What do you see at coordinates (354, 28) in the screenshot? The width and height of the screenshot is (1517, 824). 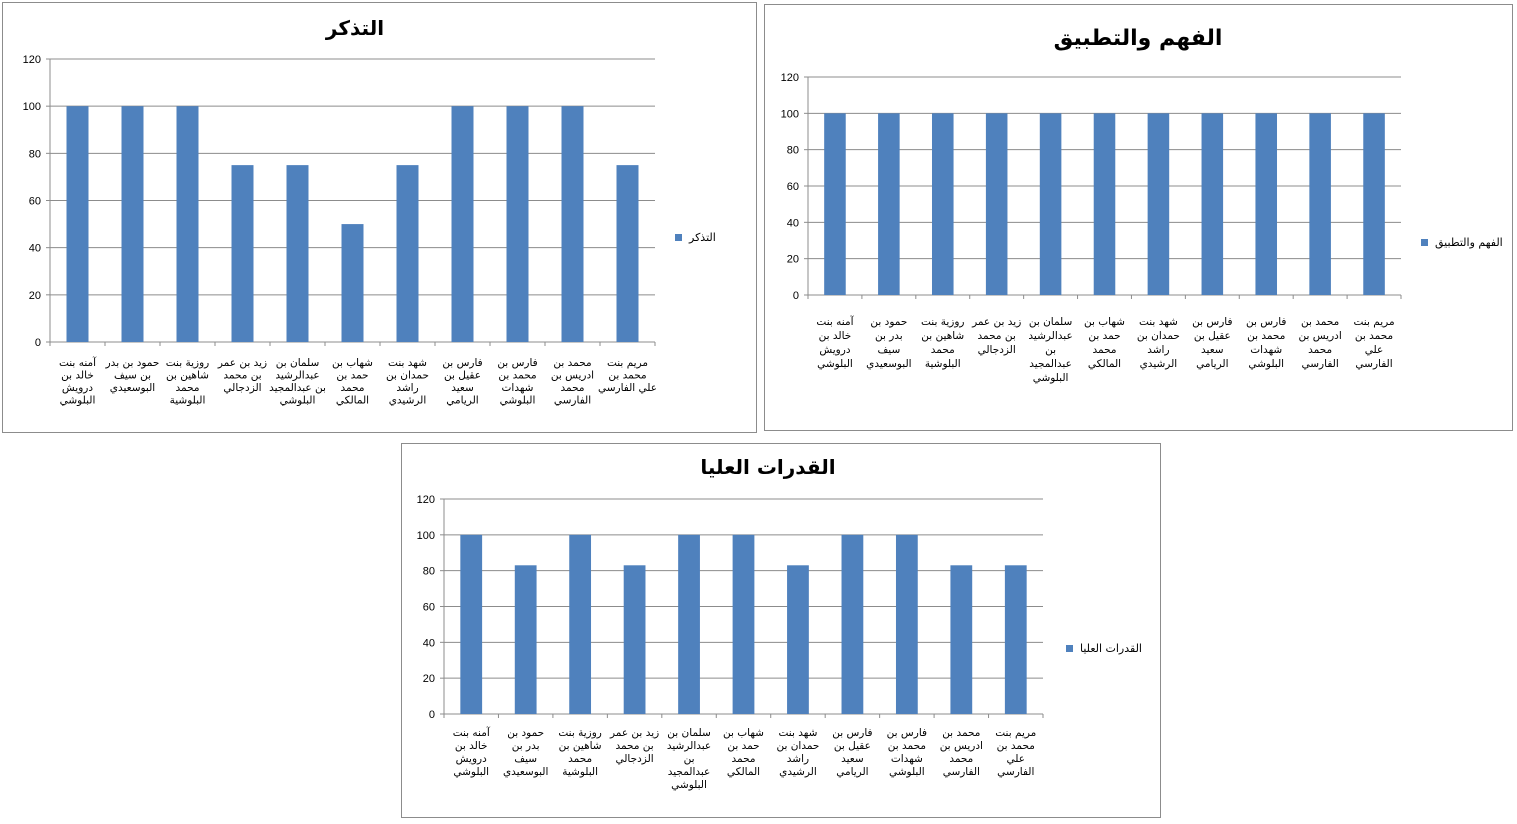 I see `chart-title: التذكر` at bounding box center [354, 28].